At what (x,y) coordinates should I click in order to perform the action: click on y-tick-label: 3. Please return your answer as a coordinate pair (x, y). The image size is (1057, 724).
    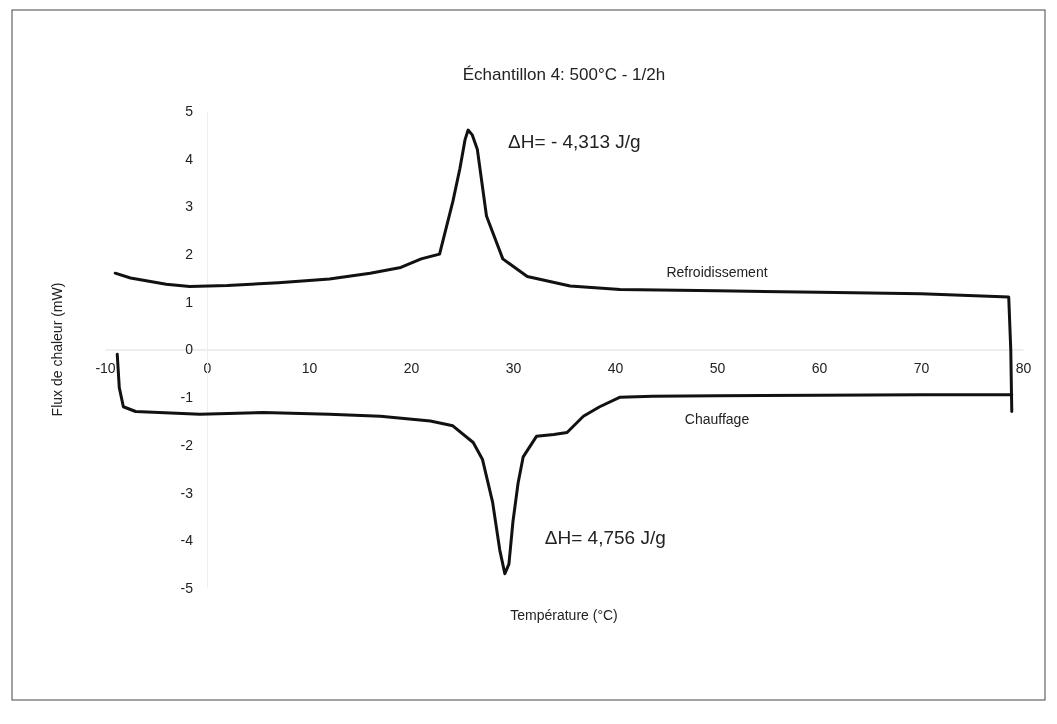
    Looking at the image, I should click on (189, 206).